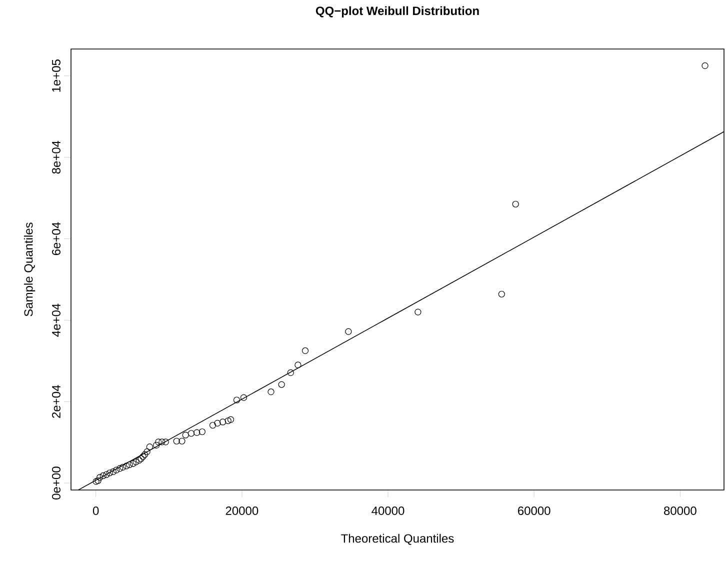  What do you see at coordinates (397, 12) in the screenshot?
I see `chart-title: QQ−plot Weibull Distribution` at bounding box center [397, 12].